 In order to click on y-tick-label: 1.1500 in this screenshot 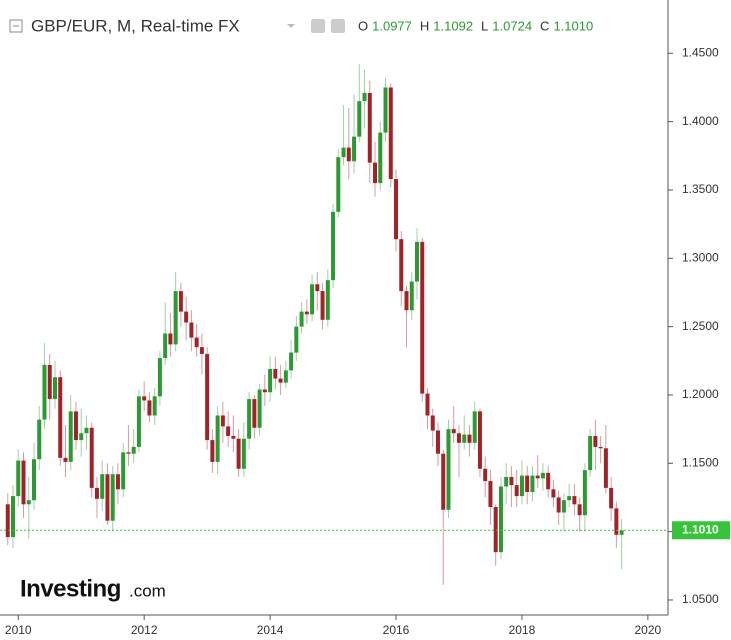, I will do `click(700, 462)`.